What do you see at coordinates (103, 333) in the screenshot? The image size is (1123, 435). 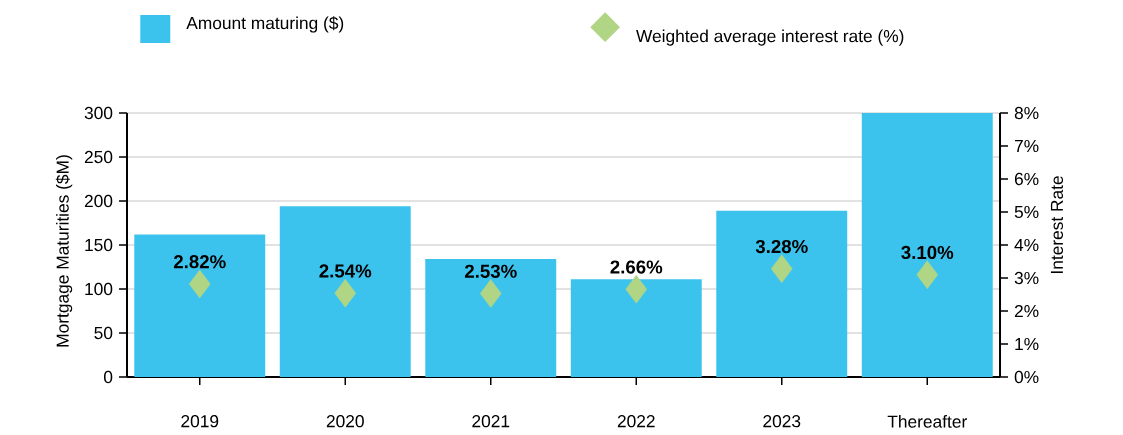 I see `y-tick-label: 50` at bounding box center [103, 333].